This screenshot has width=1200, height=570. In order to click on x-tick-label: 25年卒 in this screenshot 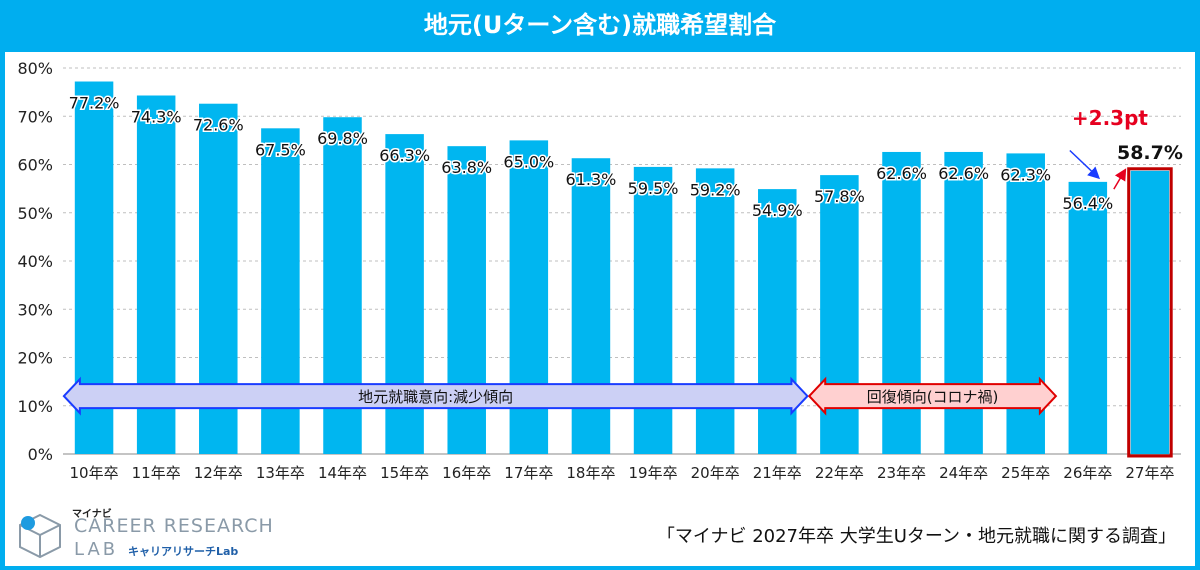, I will do `click(1025, 473)`.